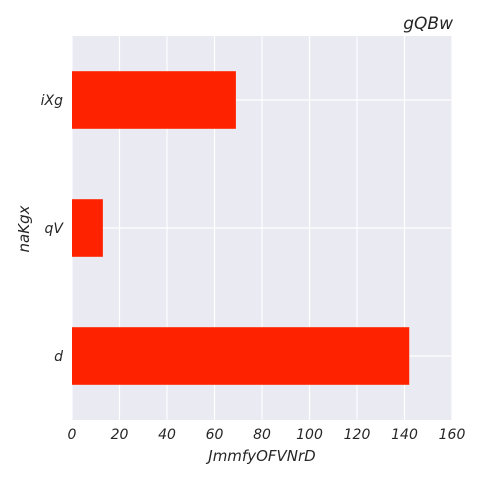  I want to click on x-tick-label: 40, so click(167, 435).